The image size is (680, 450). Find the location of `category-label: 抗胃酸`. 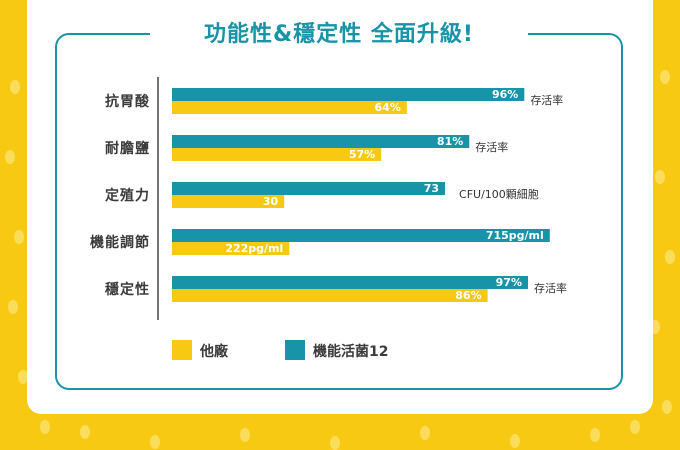

category-label: 抗胃酸 is located at coordinates (127, 101).